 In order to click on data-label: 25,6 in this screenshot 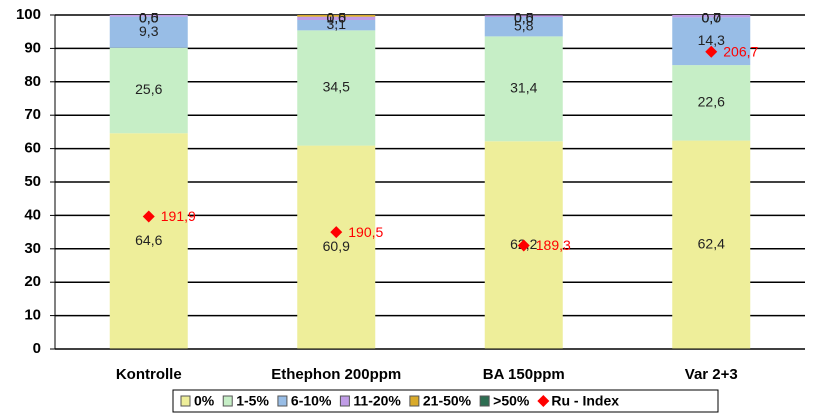, I will do `click(148, 89)`.